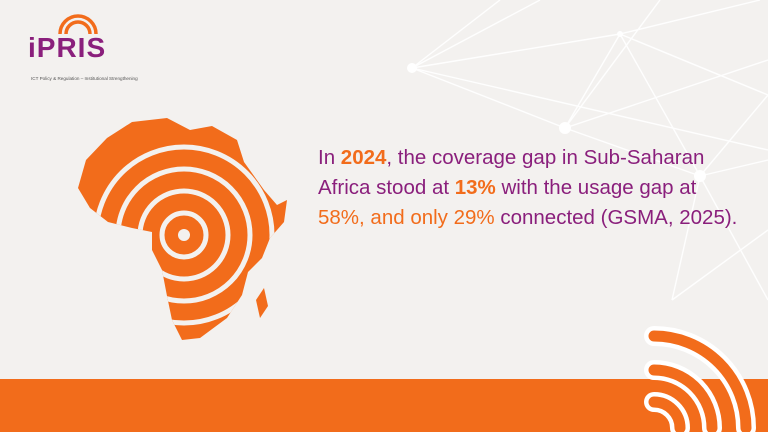 The image size is (768, 432). I want to click on statement-usage-gap: 58%, and only 29%, so click(406, 218).